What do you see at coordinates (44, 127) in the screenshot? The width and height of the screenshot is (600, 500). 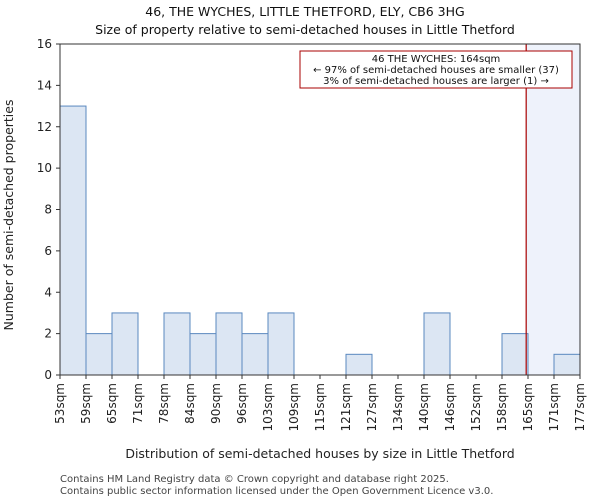 I see `y-tick-label: 12` at bounding box center [44, 127].